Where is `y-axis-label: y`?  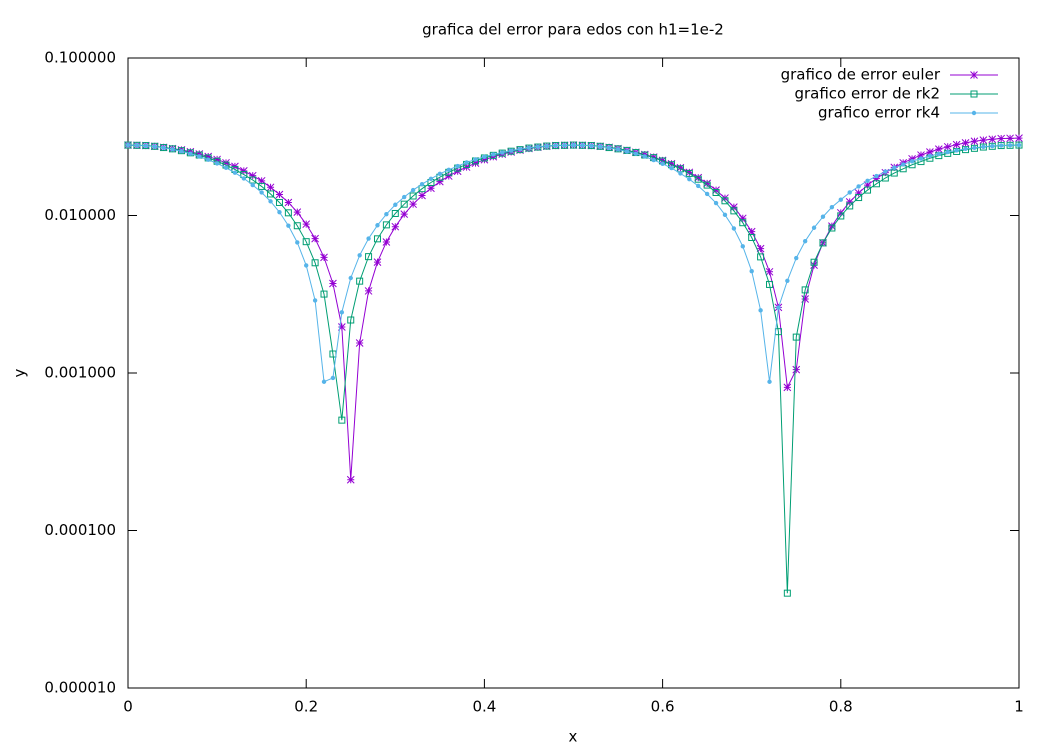
y-axis-label: y is located at coordinates (20, 372).